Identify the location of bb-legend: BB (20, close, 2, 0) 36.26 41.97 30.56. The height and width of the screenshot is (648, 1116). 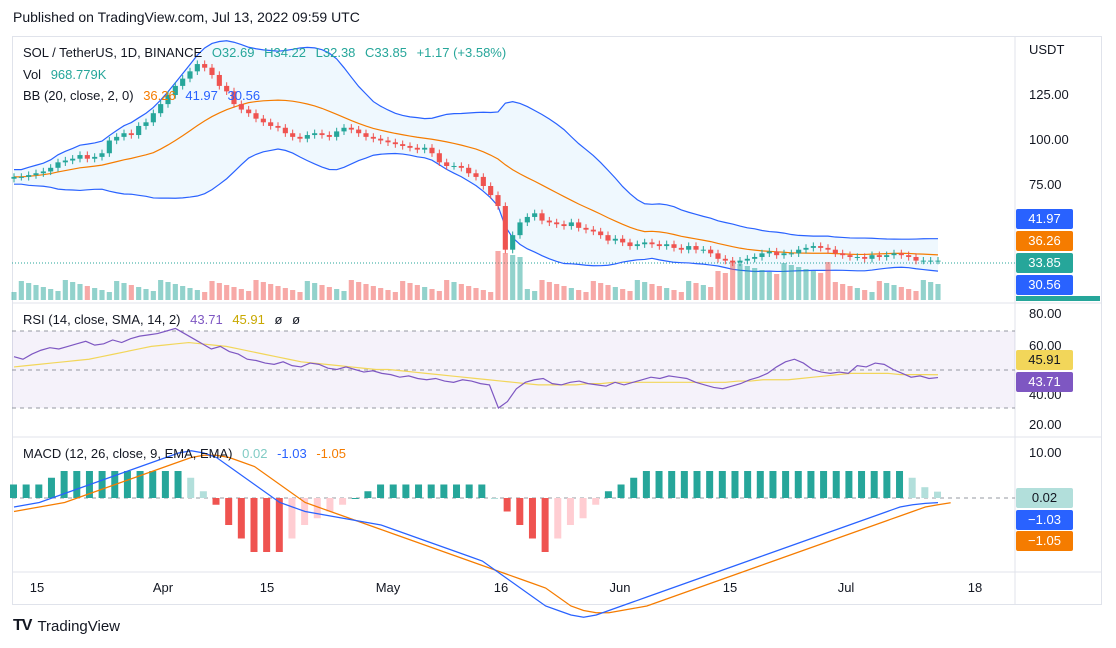
(144, 95).